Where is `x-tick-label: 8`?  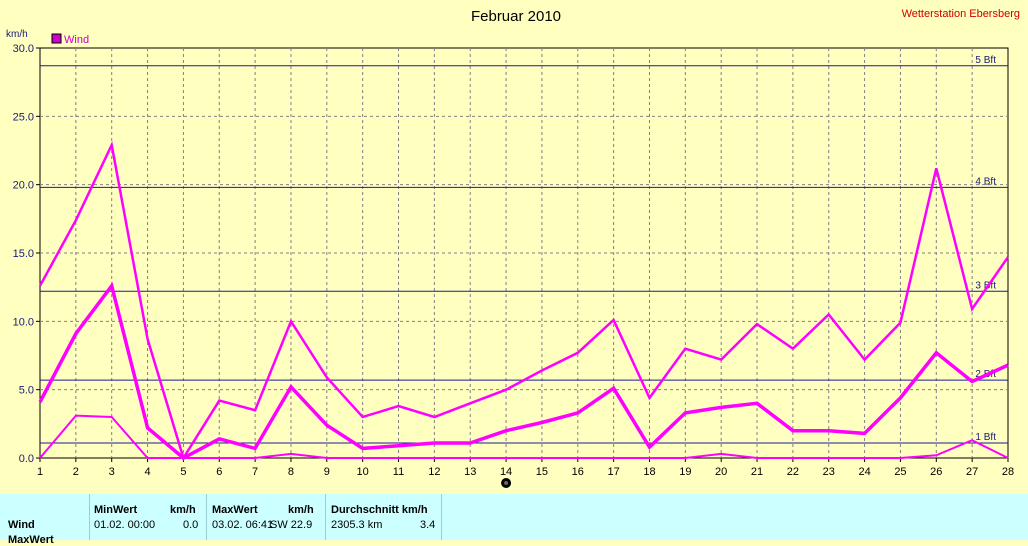 x-tick-label: 8 is located at coordinates (291, 472).